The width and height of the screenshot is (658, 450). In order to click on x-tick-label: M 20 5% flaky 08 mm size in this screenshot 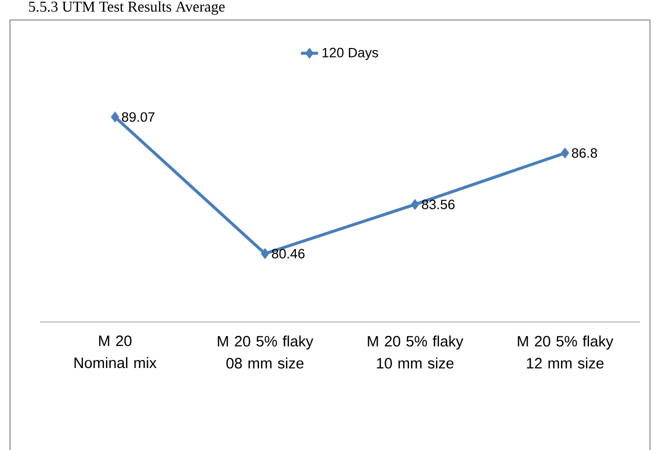, I will do `click(266, 352)`.